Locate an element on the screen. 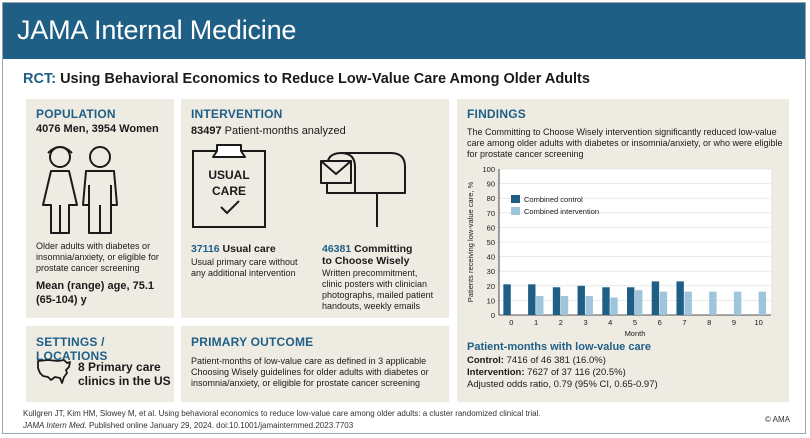 This screenshot has width=810, height=438. y-axis-label: Patients receiving low-value care, % is located at coordinates (470, 241).